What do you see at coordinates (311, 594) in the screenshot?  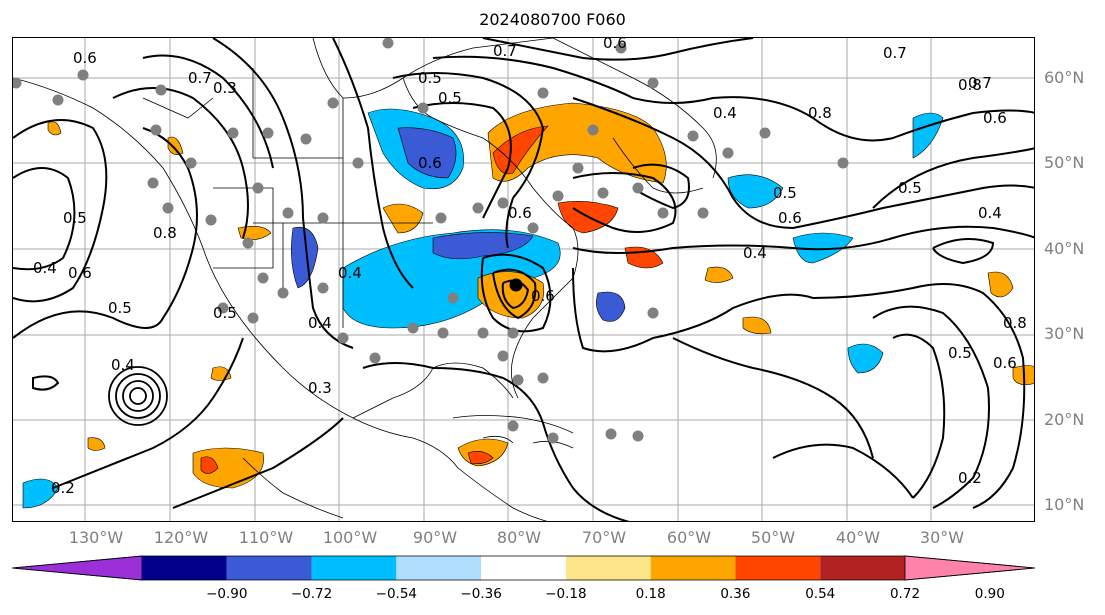 I see `colorbar-tick-label: −0.72` at bounding box center [311, 594].